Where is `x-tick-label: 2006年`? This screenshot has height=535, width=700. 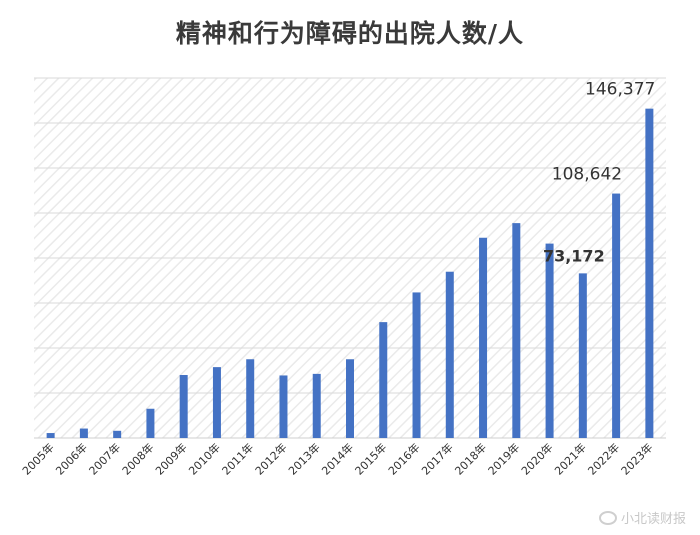 x-tick-label: 2006年 is located at coordinates (71, 458).